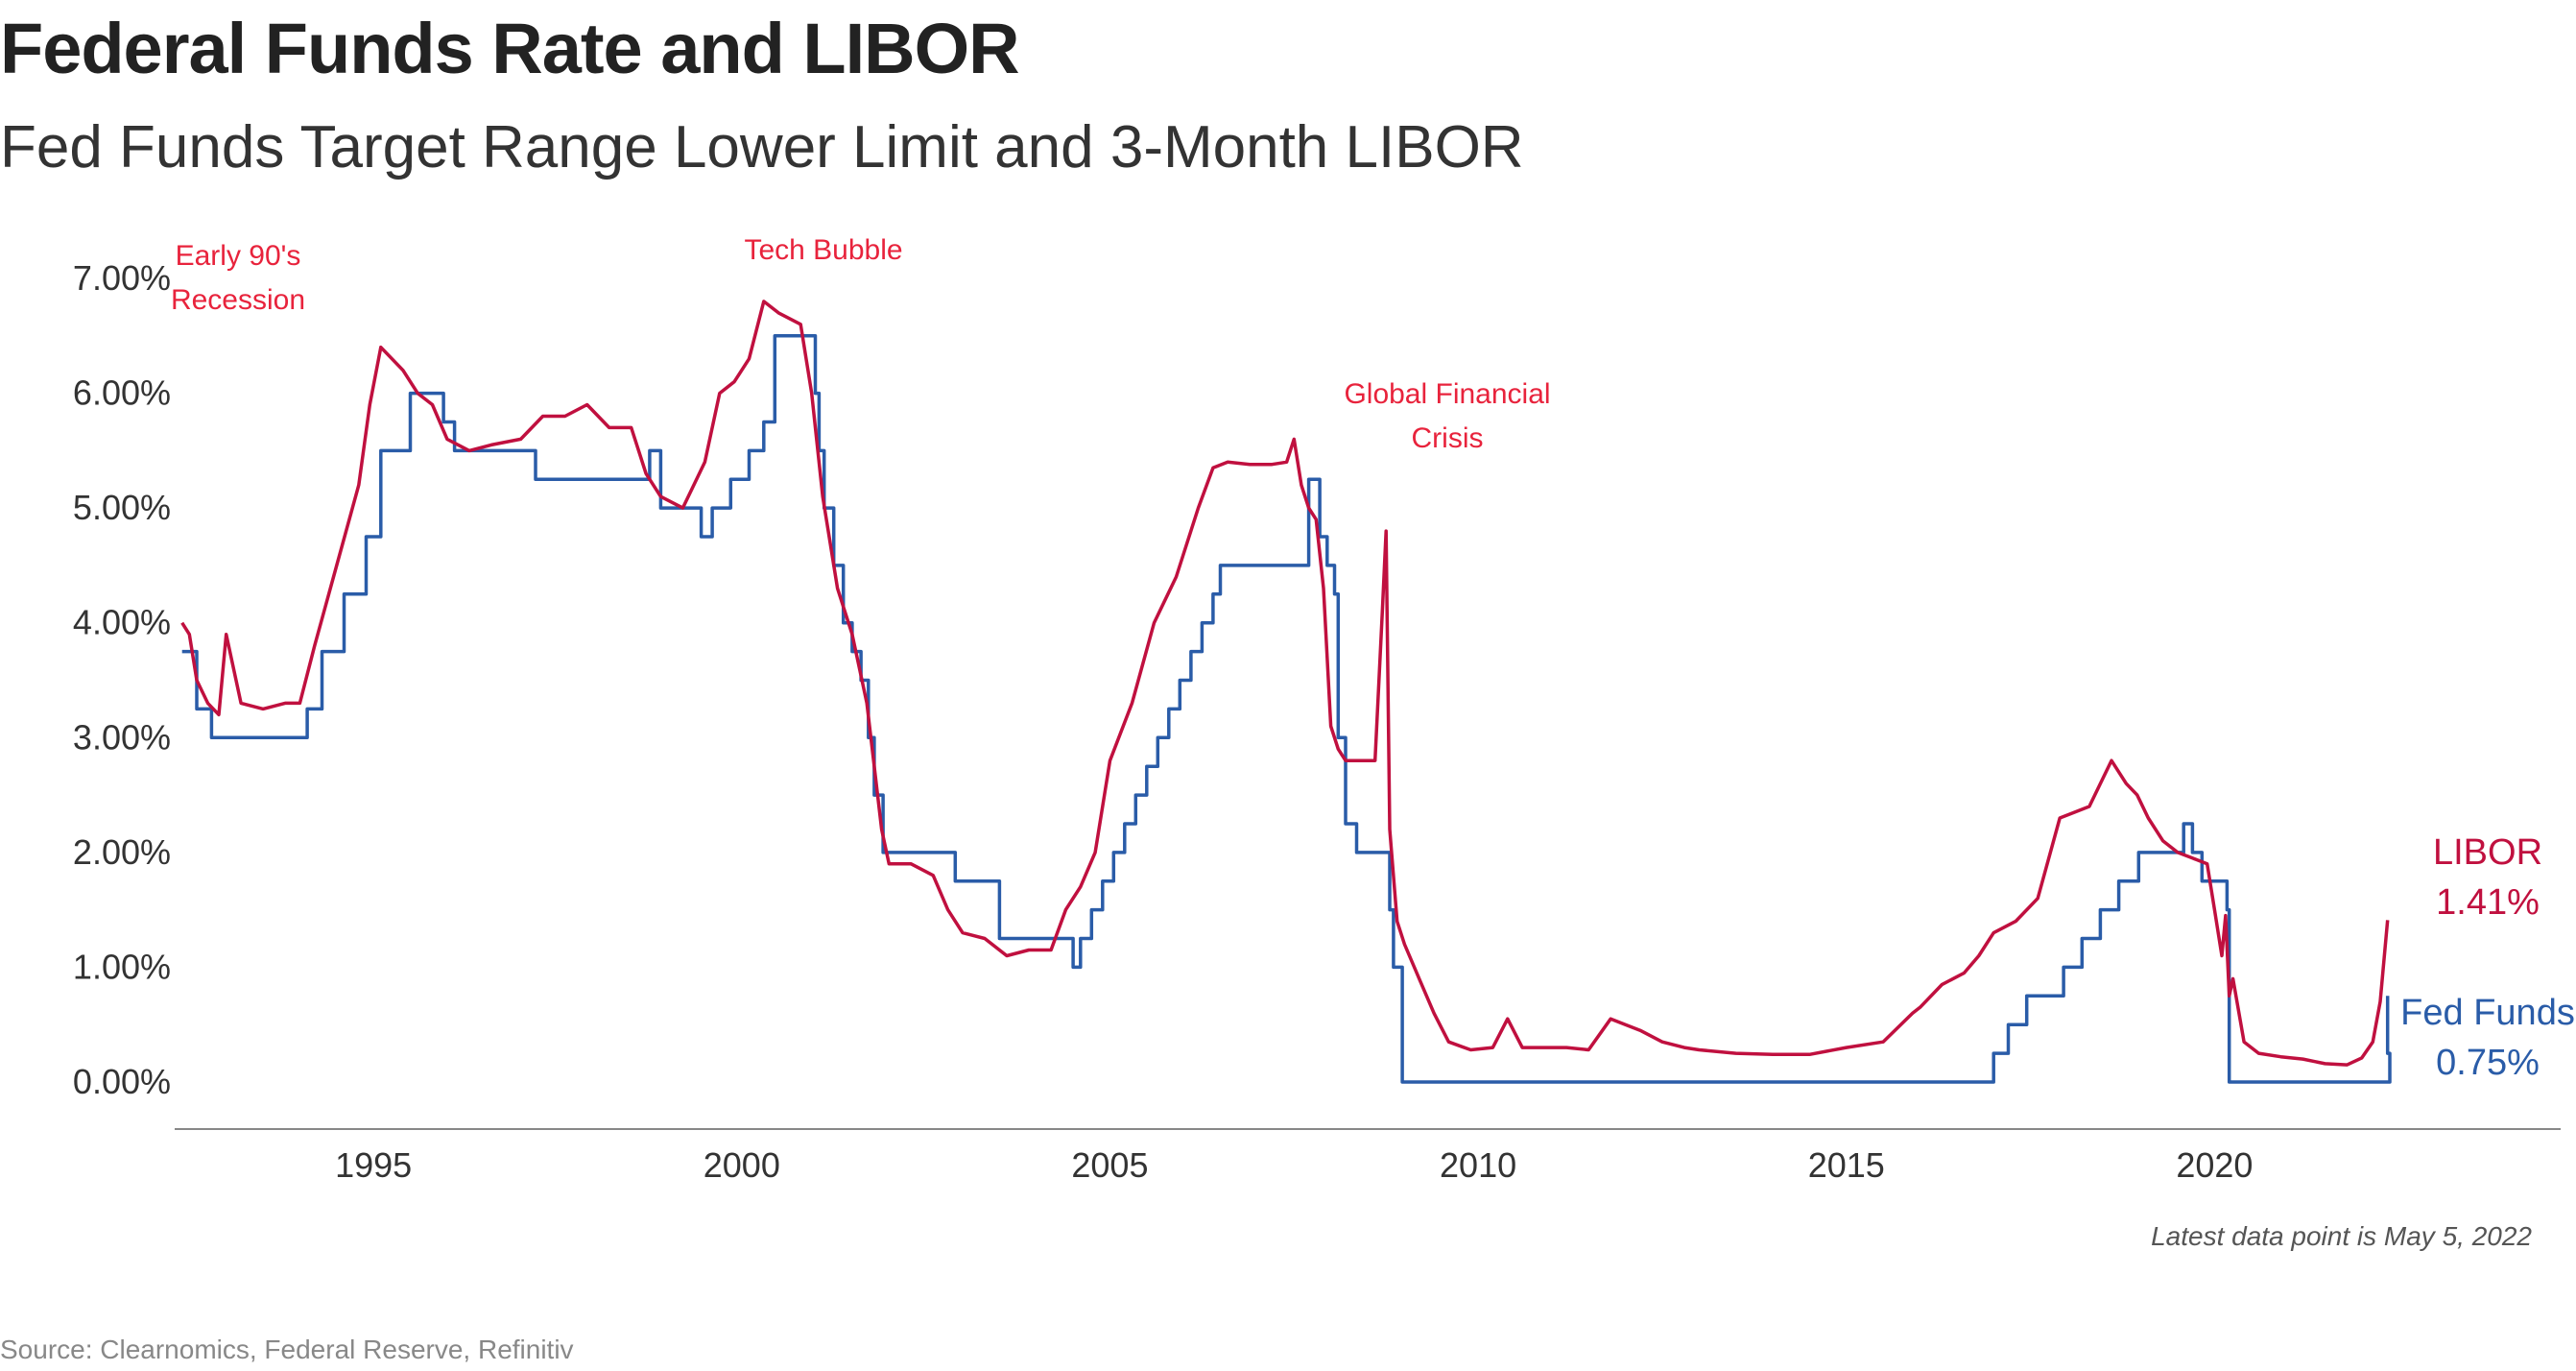 This screenshot has height=1371, width=2576. What do you see at coordinates (2487, 1013) in the screenshot?
I see `fed-funds-series-name: Fed Funds` at bounding box center [2487, 1013].